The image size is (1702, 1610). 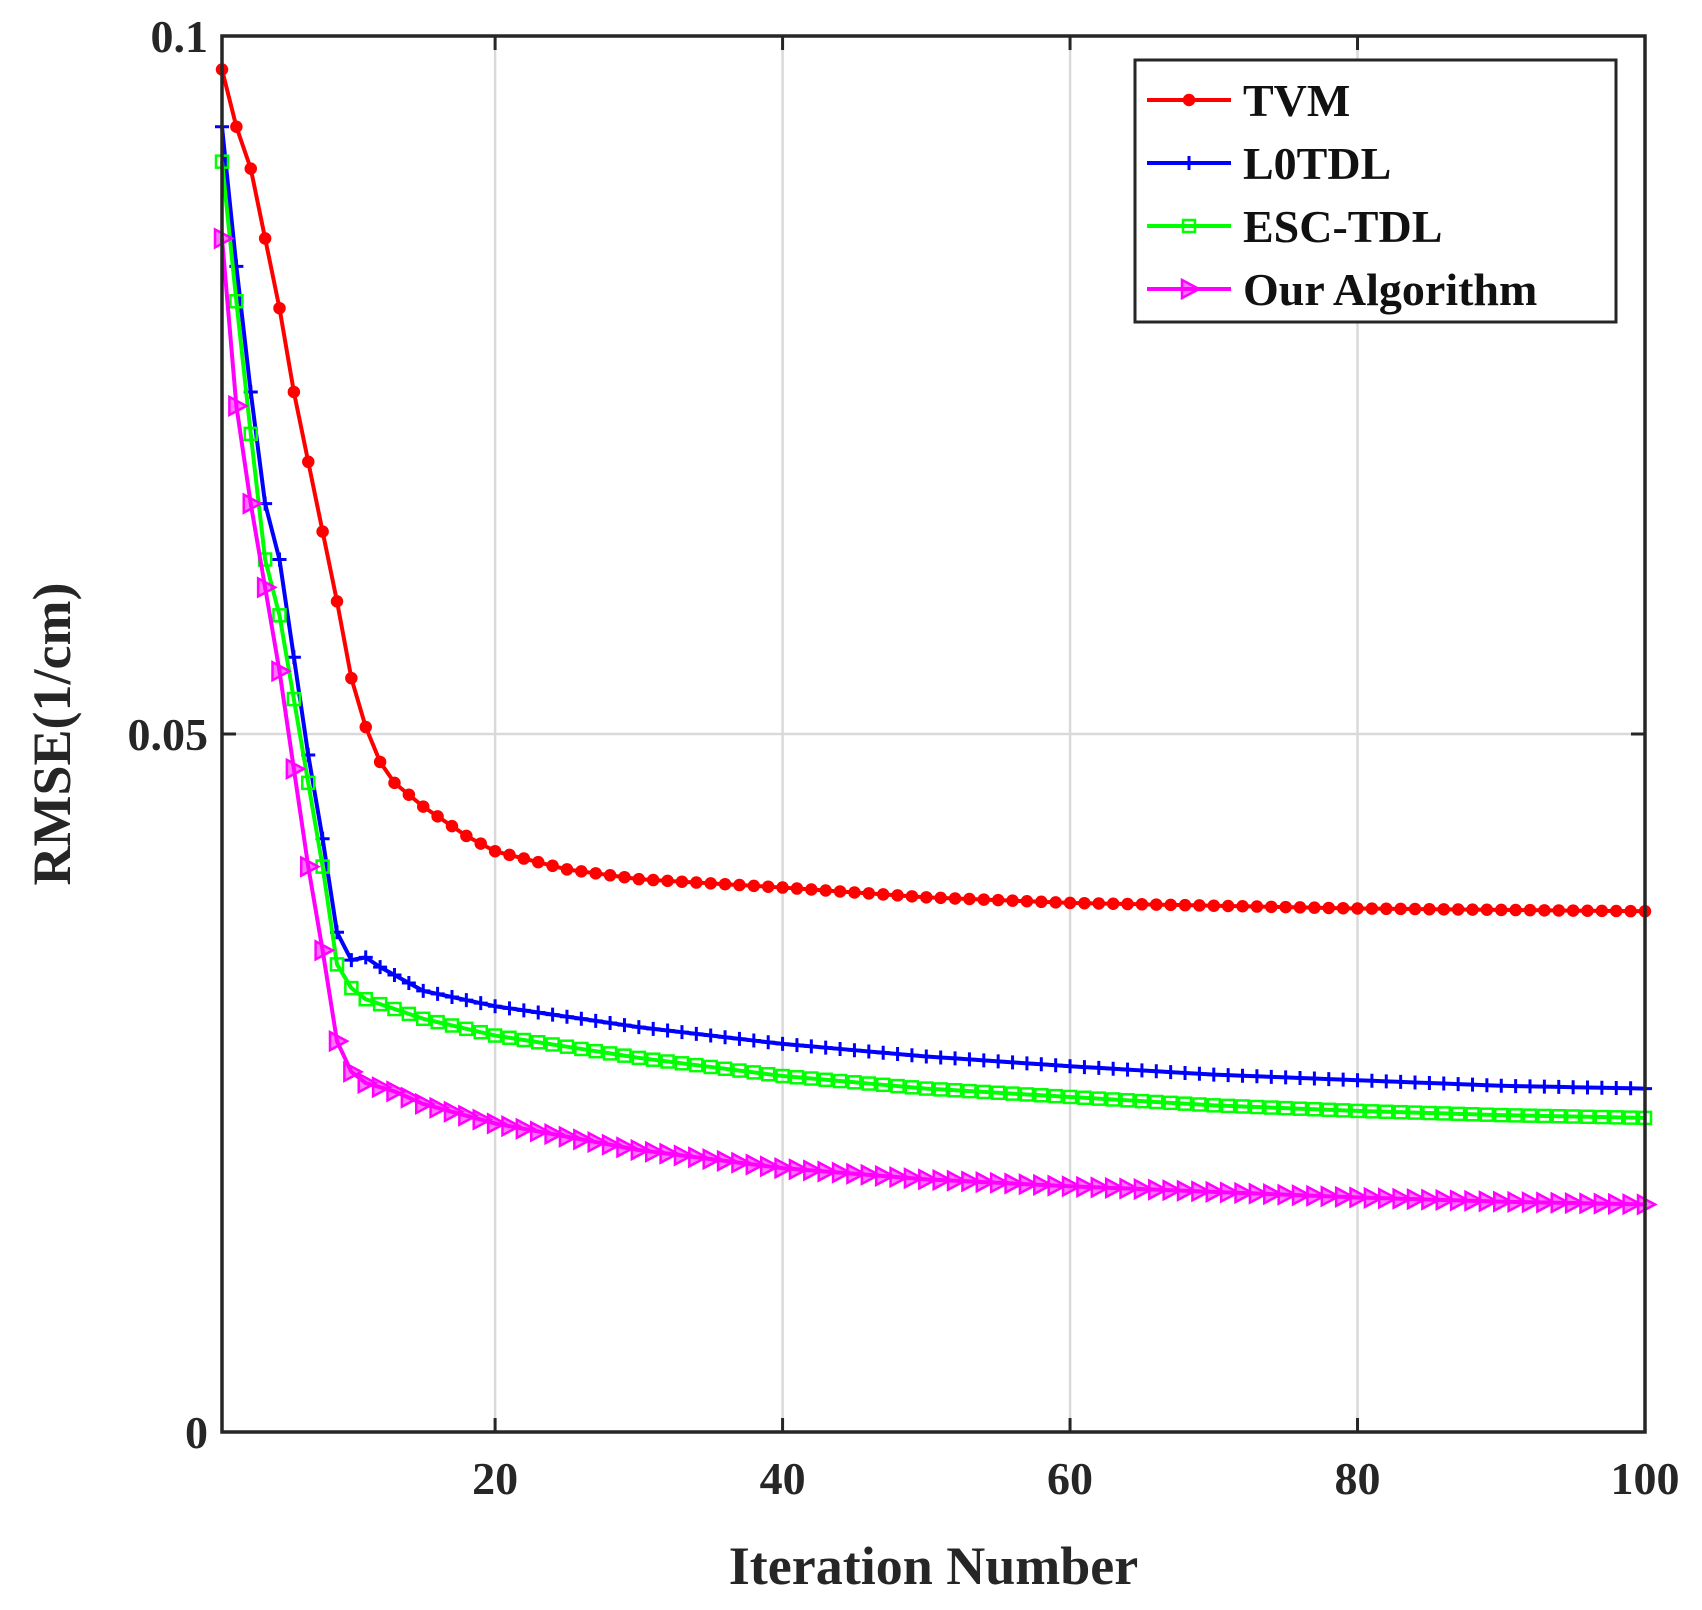 What do you see at coordinates (1375, 191) in the screenshot?
I see `legend: TVM L0TDL ESC-TDL Our Algorithm` at bounding box center [1375, 191].